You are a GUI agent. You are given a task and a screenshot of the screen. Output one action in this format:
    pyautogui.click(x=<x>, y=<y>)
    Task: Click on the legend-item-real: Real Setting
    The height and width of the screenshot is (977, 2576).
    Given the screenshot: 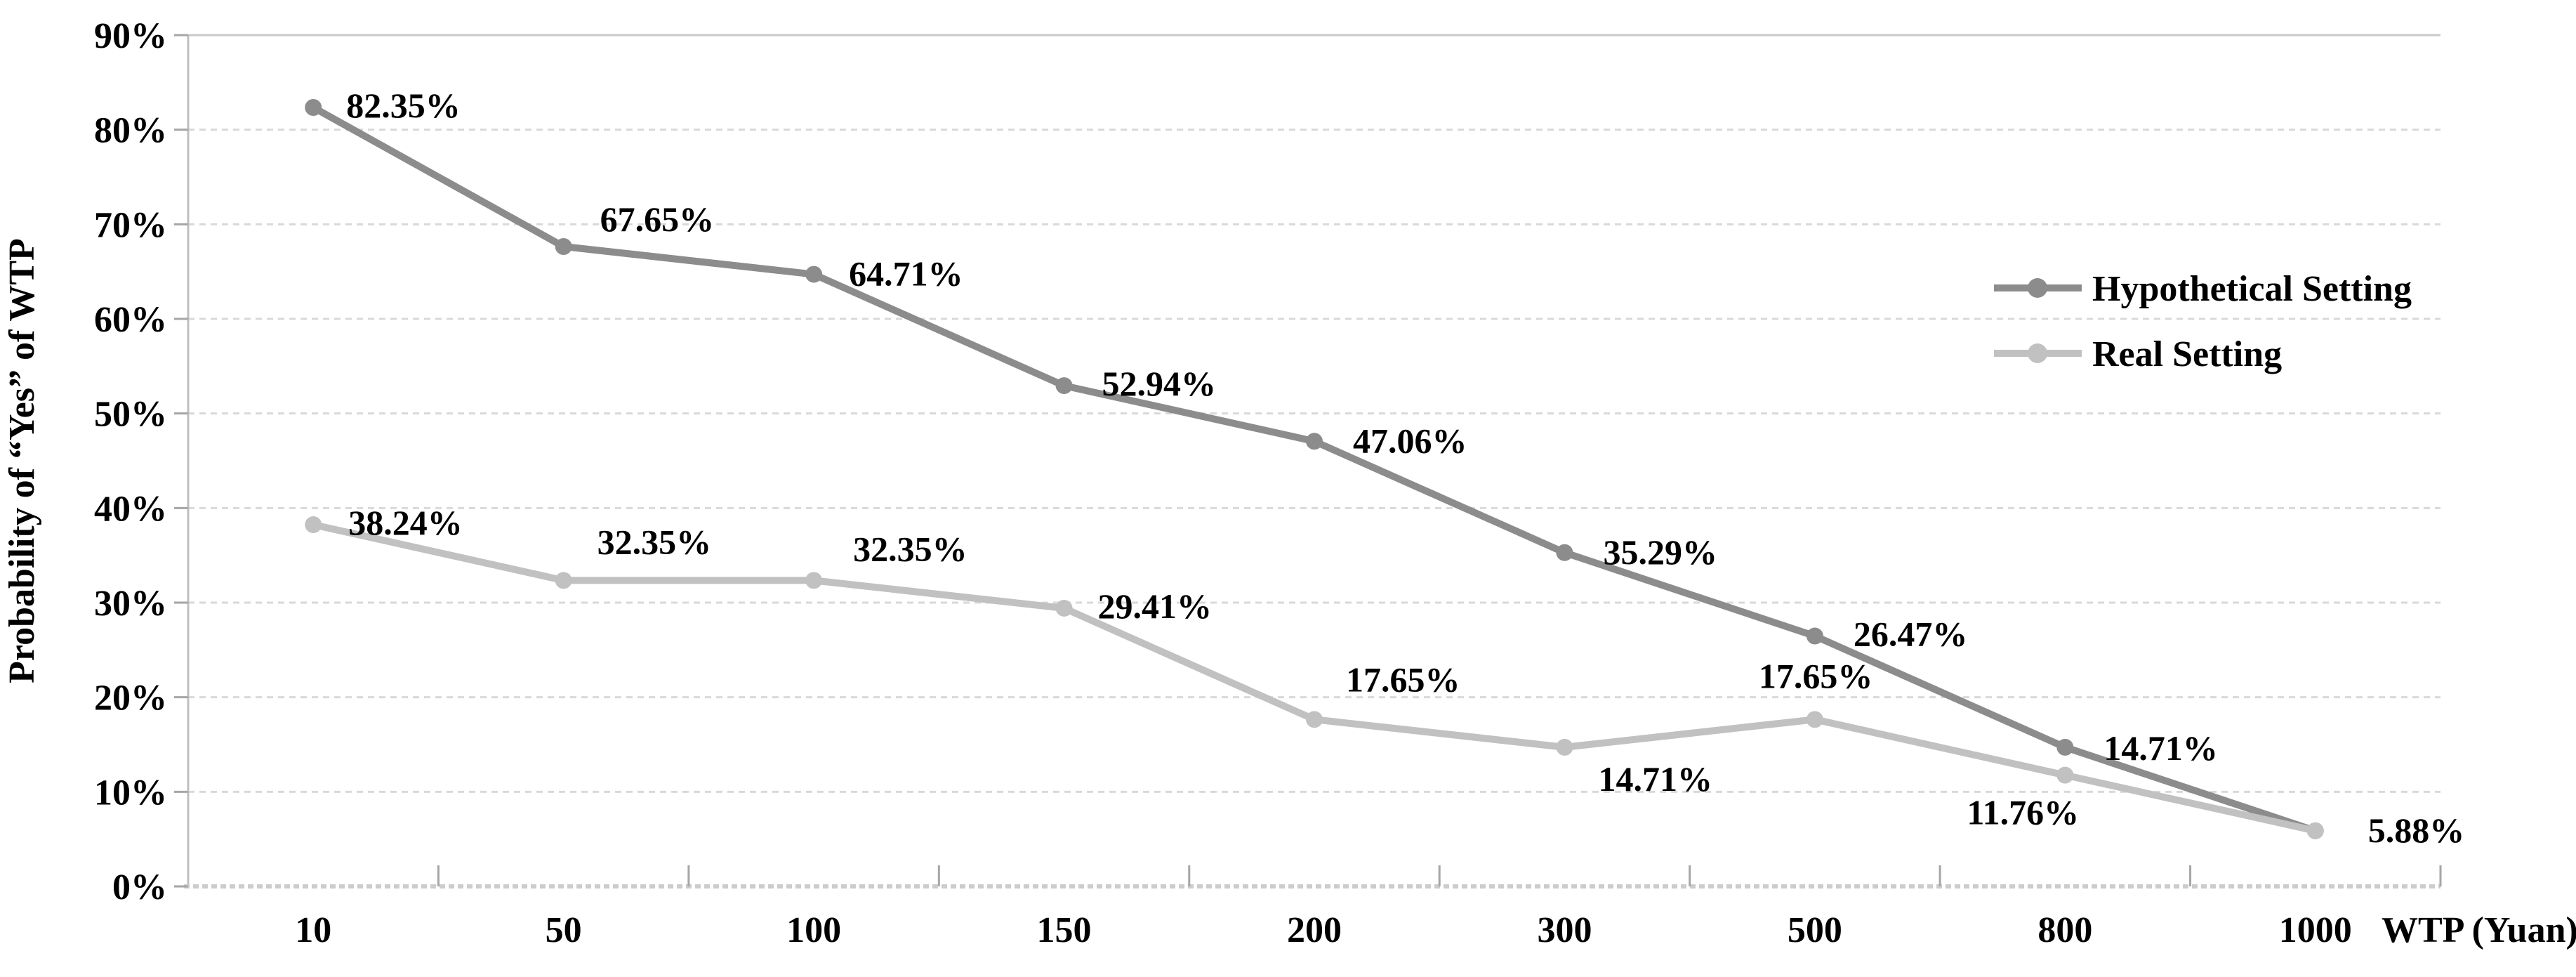 What is the action you would take?
    pyautogui.click(x=2138, y=354)
    